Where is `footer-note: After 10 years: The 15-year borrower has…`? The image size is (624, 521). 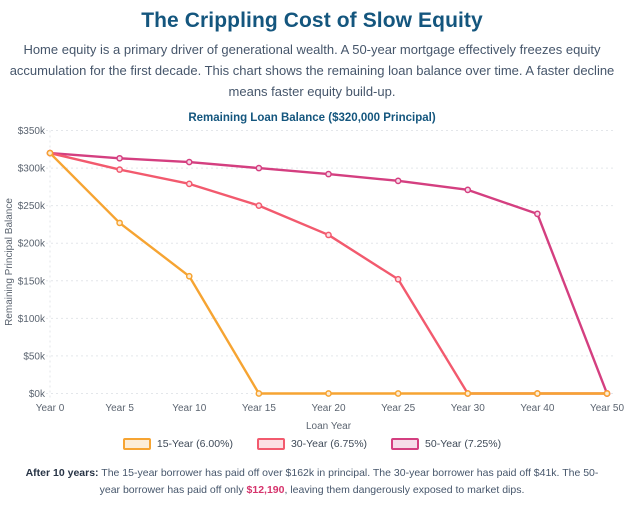
footer-note: After 10 years: The 15-year borrower has… is located at coordinates (312, 481).